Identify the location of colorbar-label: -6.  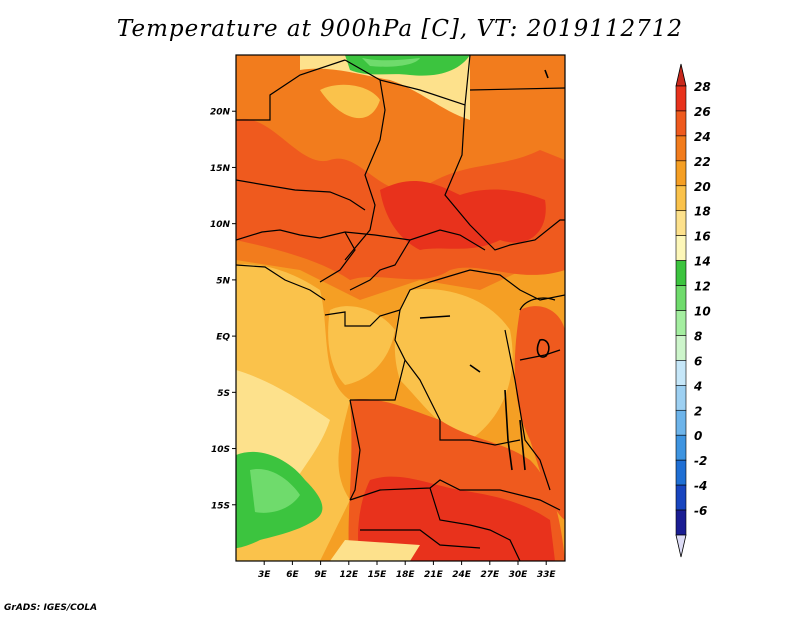
(700, 511).